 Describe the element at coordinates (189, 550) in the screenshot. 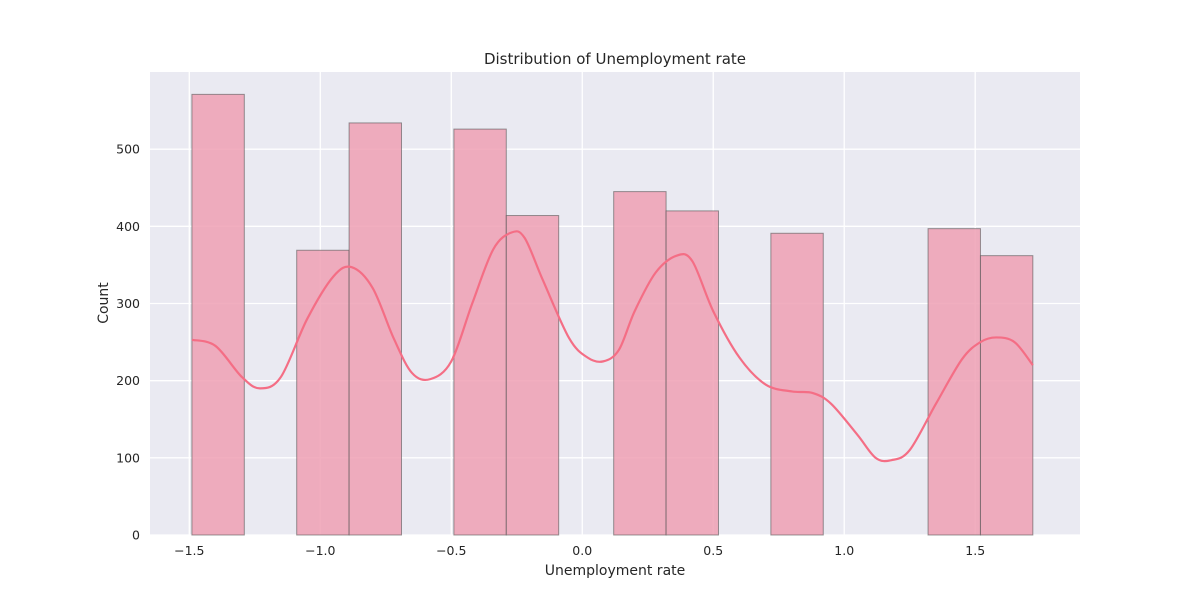

I see `x-tick-label: −1.5` at that location.